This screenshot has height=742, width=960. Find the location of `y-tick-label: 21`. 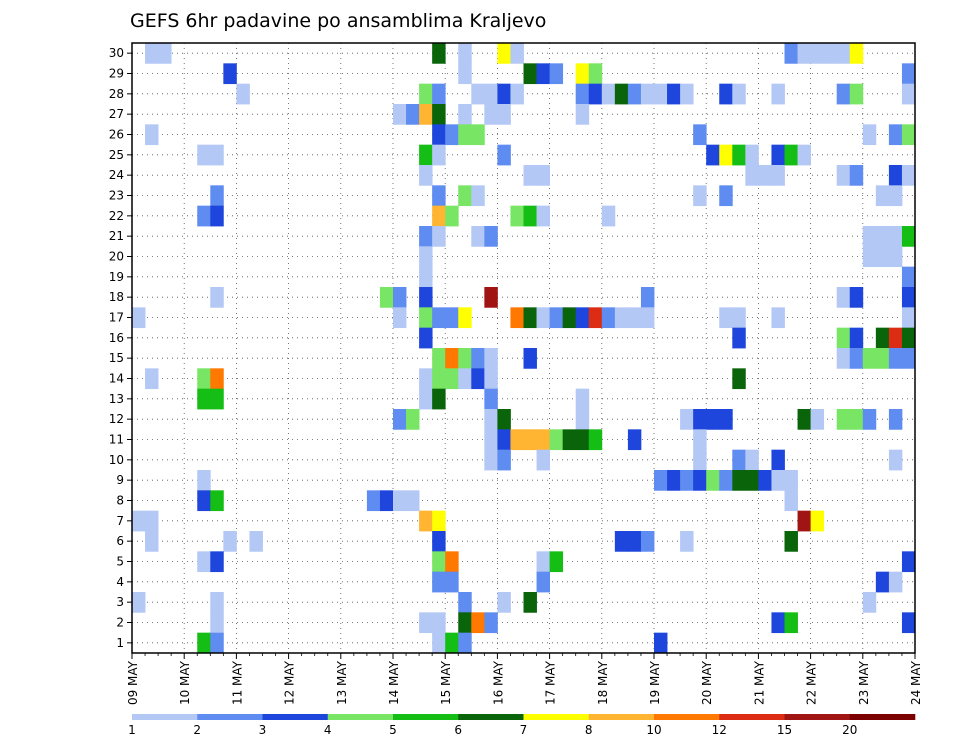

y-tick-label: 21 is located at coordinates (116, 236).